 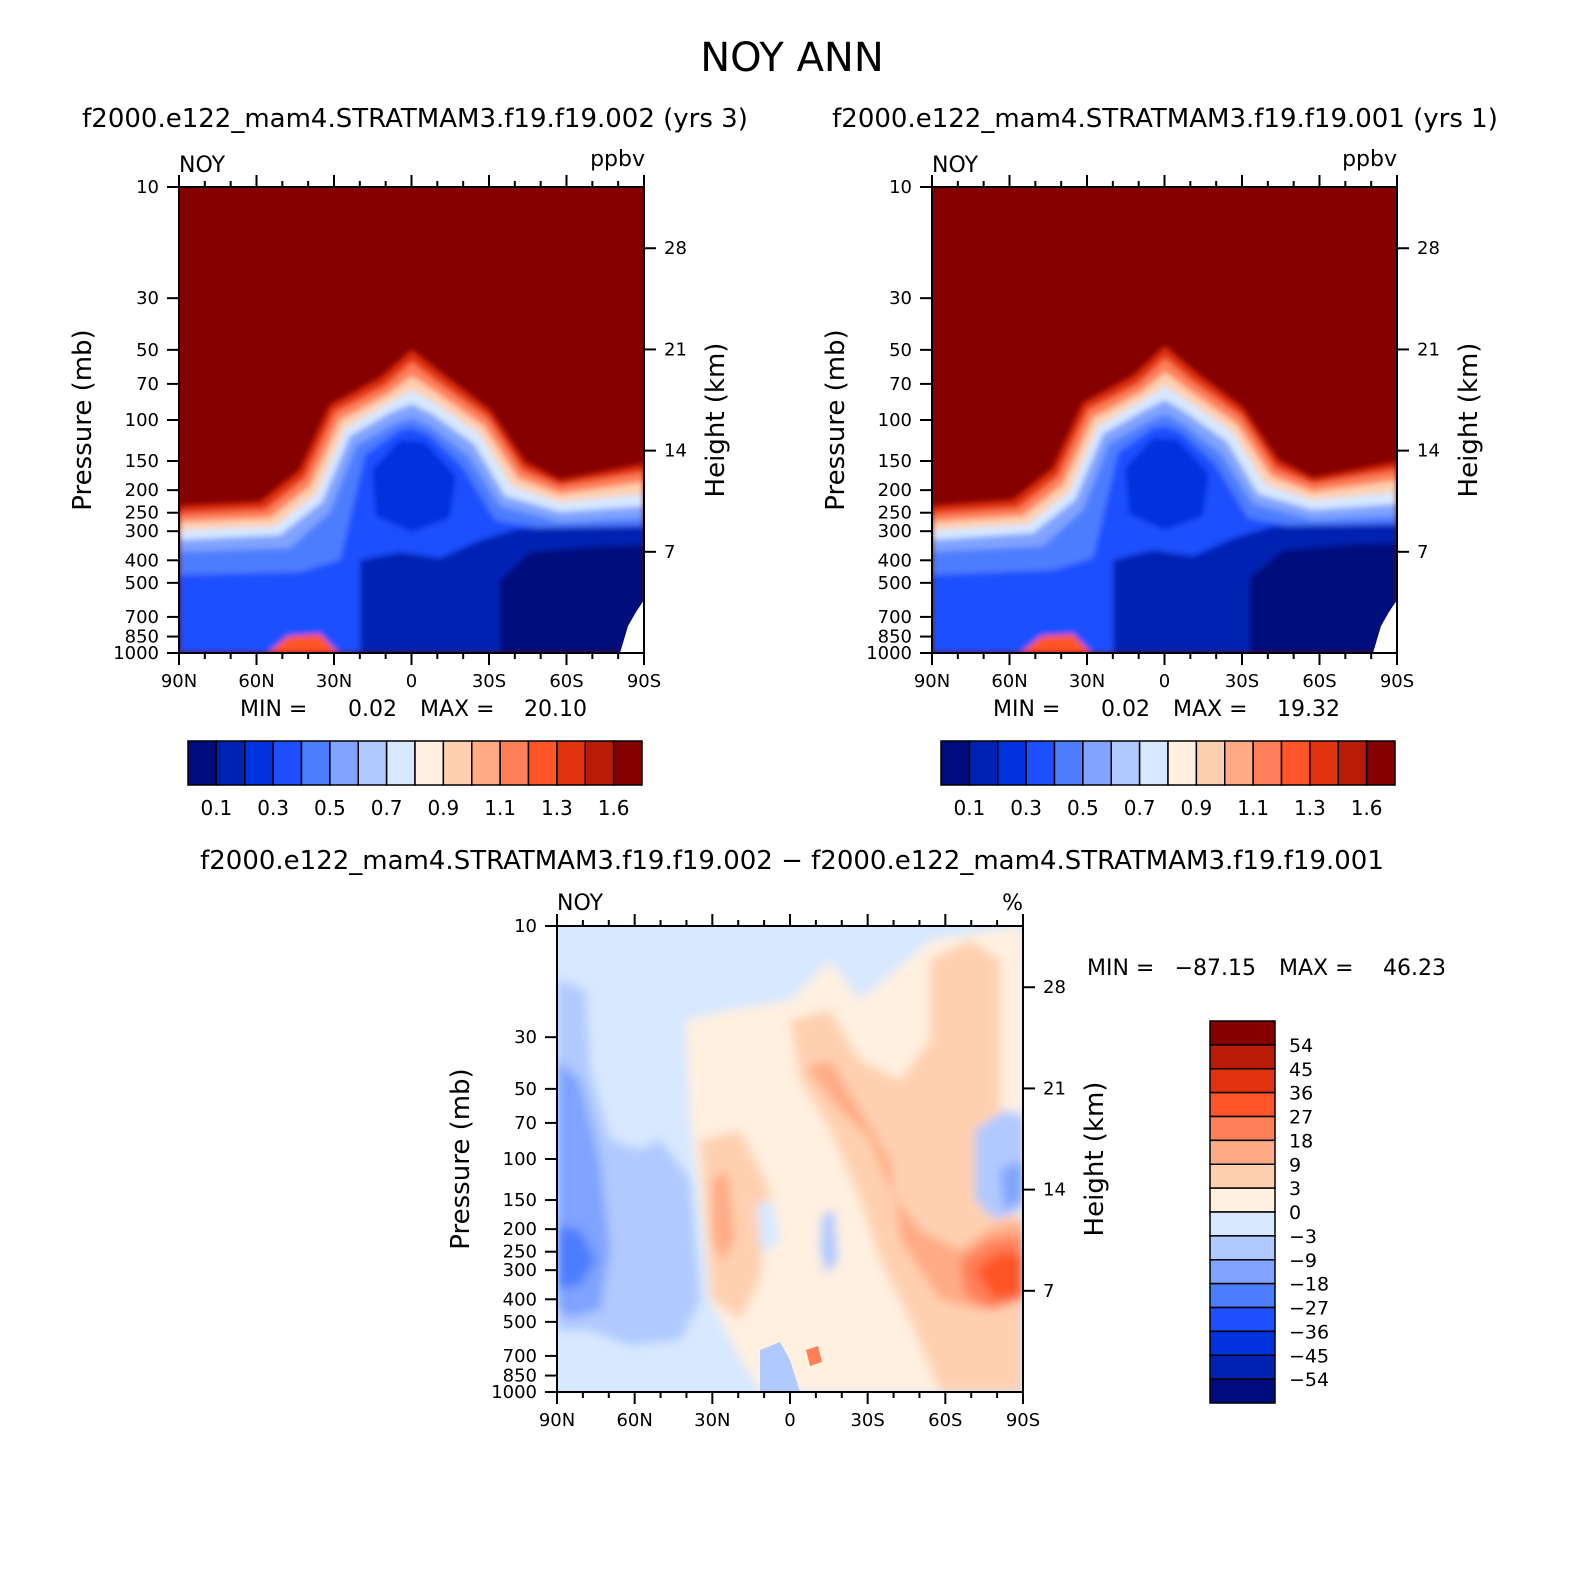 What do you see at coordinates (411, 420) in the screenshot?
I see `panel-a-axes` at bounding box center [411, 420].